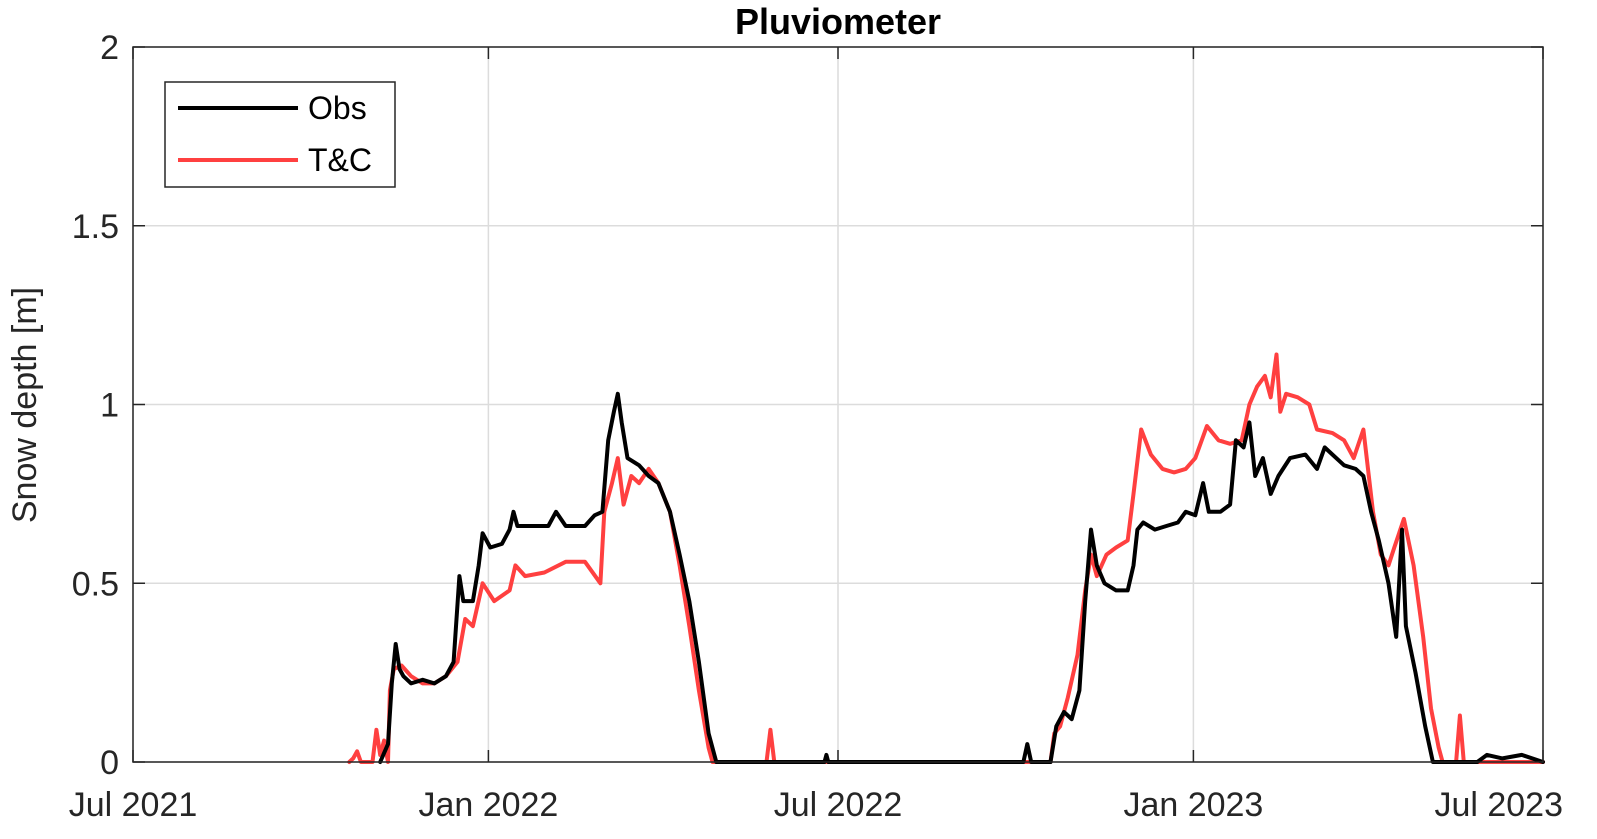 The height and width of the screenshot is (839, 1597). Describe the element at coordinates (109, 763) in the screenshot. I see `y-tick-label: 0` at that location.